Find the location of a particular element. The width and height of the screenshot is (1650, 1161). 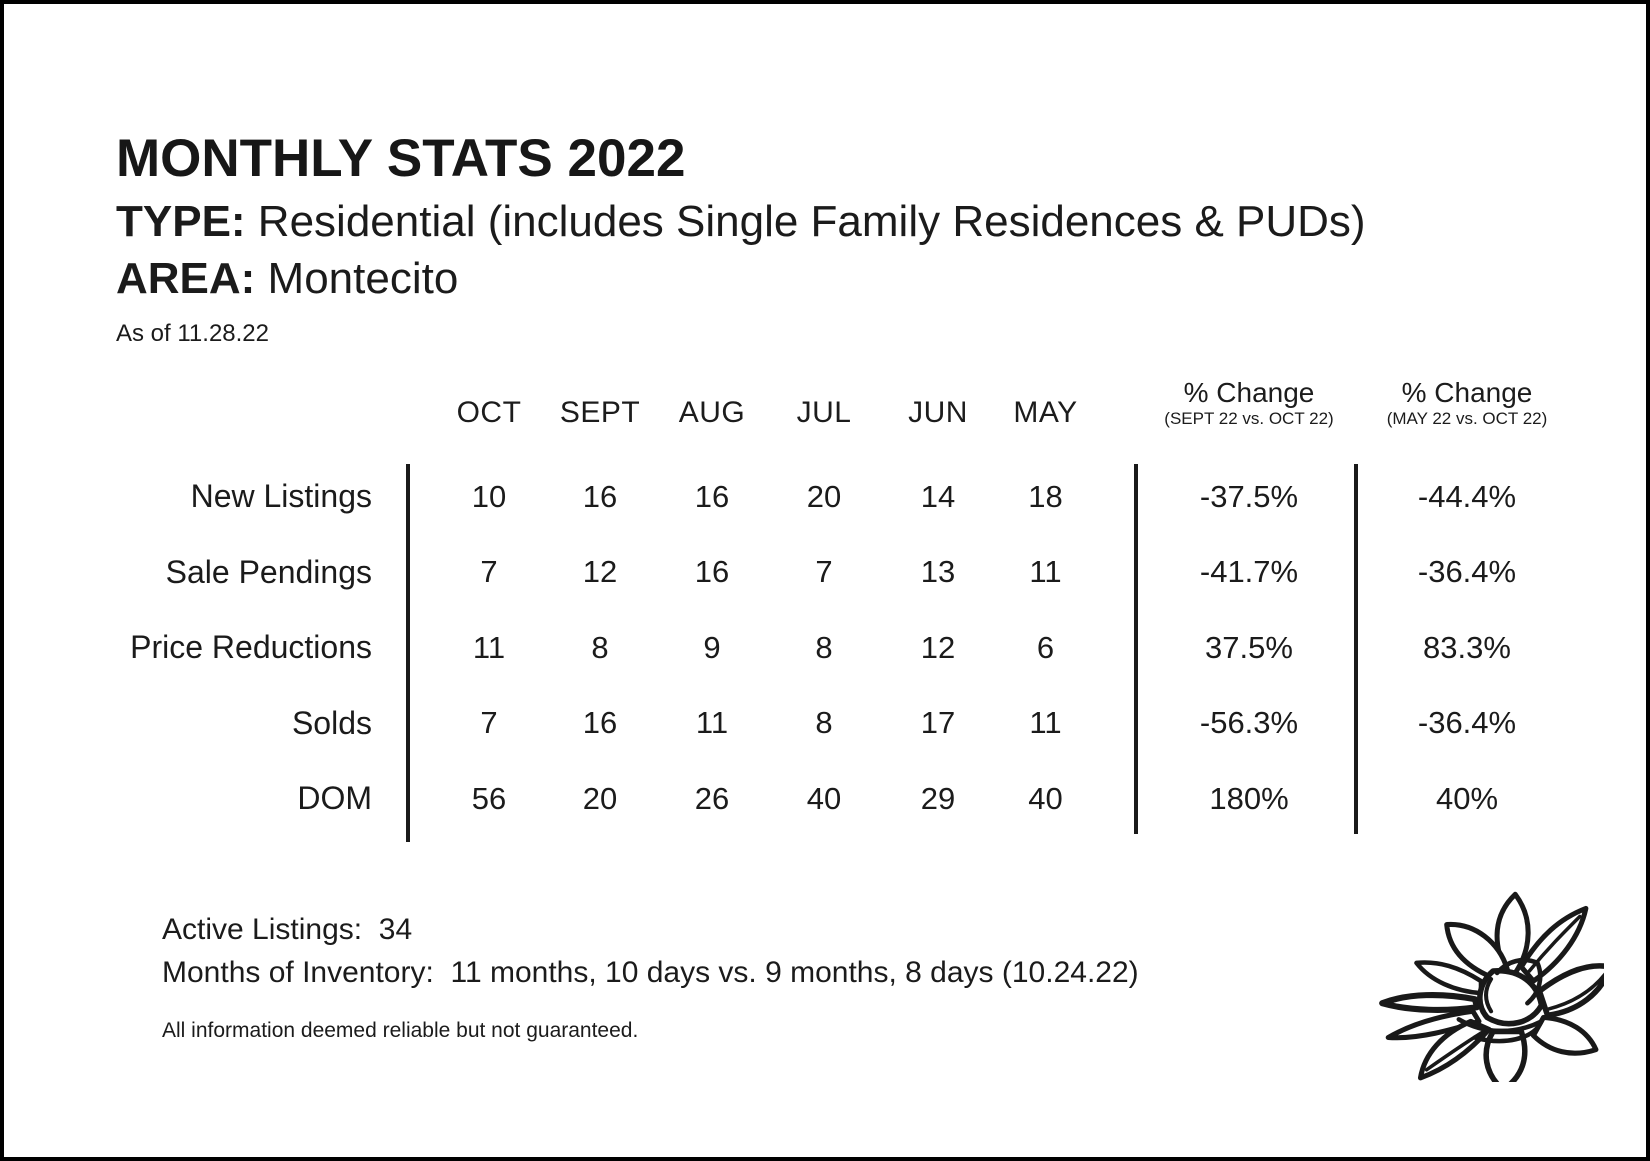

cell-value: 9 is located at coordinates (712, 647).